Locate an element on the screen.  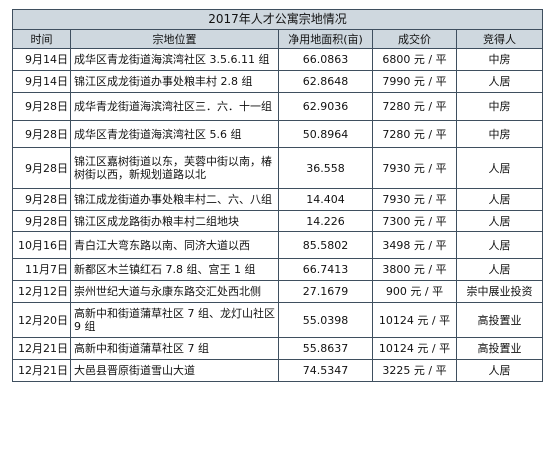
cell-area: 66.0863 is located at coordinates (325, 59).